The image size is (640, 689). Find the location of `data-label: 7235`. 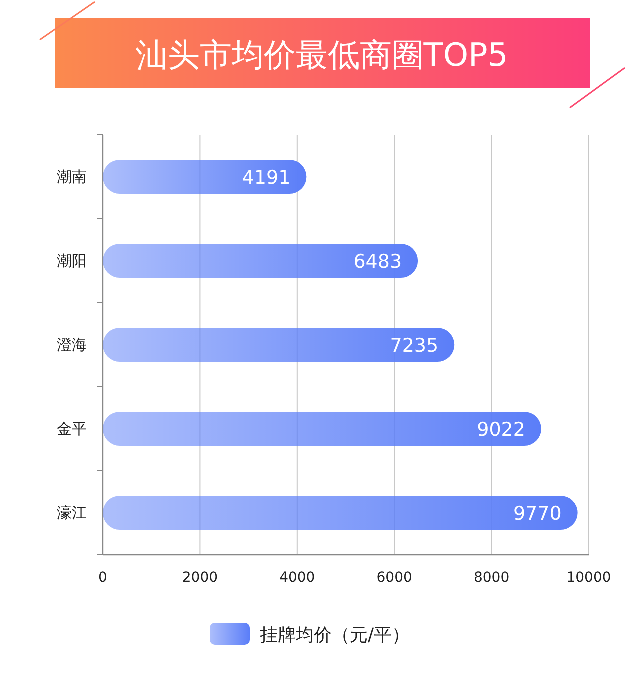

data-label: 7235 is located at coordinates (414, 346).